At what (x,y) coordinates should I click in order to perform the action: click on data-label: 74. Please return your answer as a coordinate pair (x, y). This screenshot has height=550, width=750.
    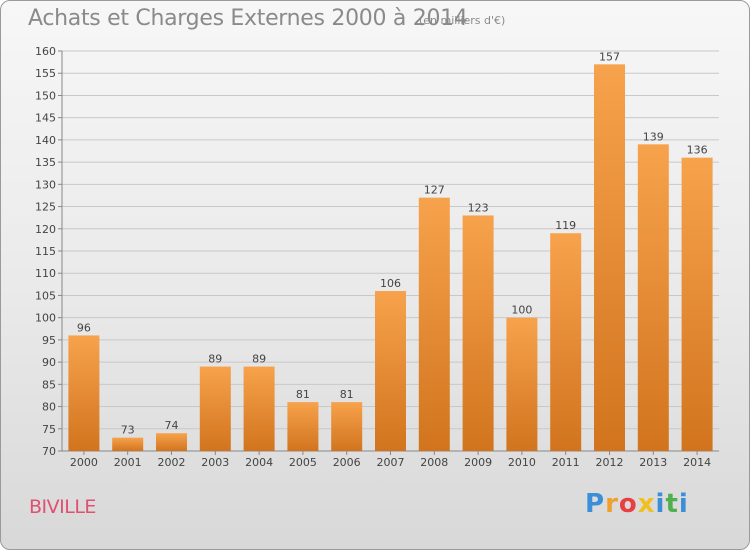
    Looking at the image, I should click on (172, 425).